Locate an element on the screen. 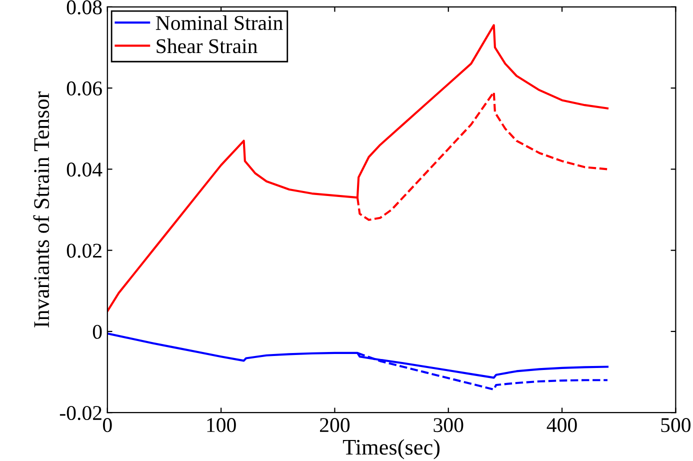  legend-label: Nominal Strain is located at coordinates (219, 22).